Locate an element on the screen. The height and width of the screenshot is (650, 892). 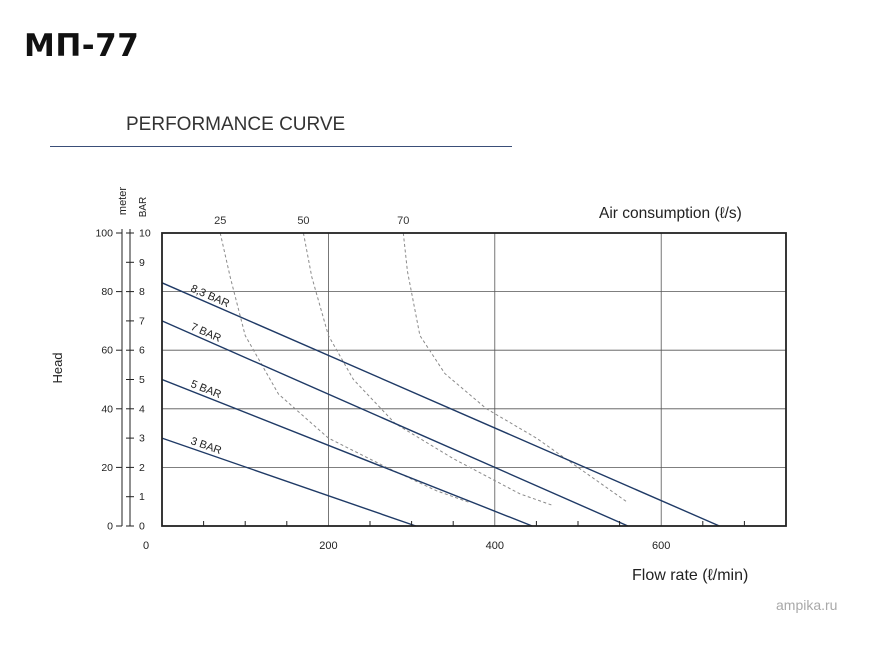
x-axis-title: Flow rate (ℓ/min) is located at coordinates (690, 575).